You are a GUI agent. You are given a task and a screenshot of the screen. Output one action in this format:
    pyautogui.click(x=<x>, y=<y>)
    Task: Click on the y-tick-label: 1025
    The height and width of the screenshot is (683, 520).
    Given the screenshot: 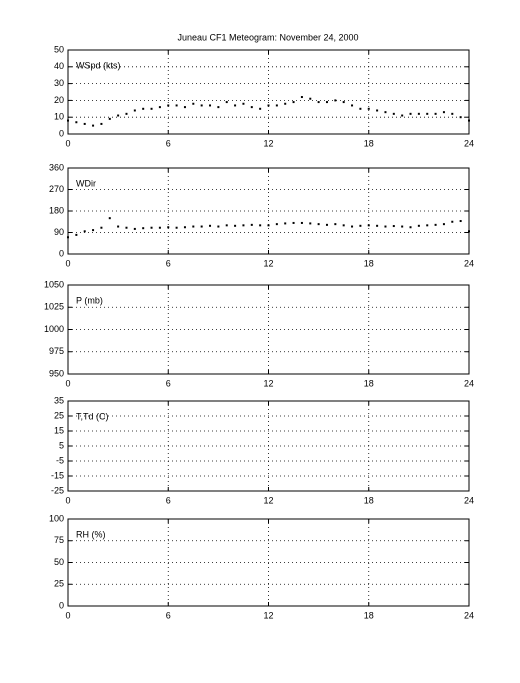 What is the action you would take?
    pyautogui.click(x=54, y=307)
    